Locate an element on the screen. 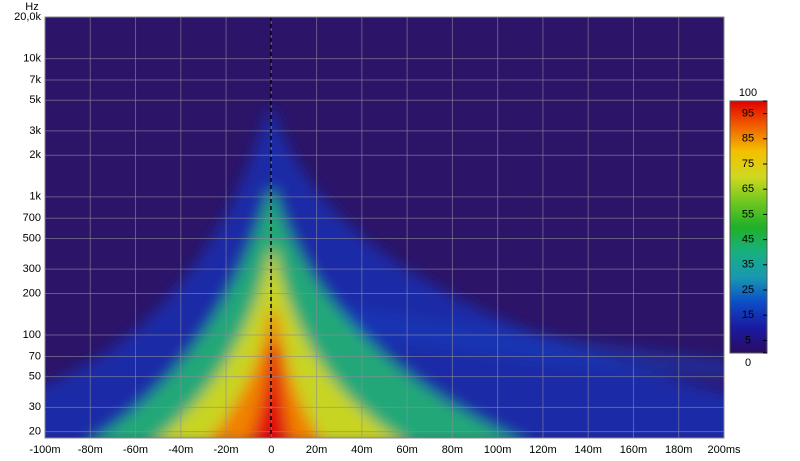  y-tick-label: 300 is located at coordinates (32, 269).